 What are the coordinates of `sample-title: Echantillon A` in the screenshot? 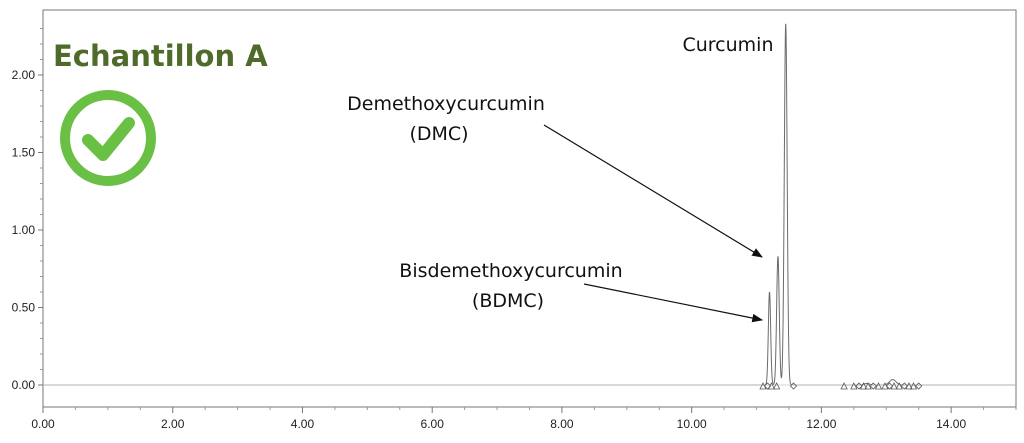 It's located at (160, 56).